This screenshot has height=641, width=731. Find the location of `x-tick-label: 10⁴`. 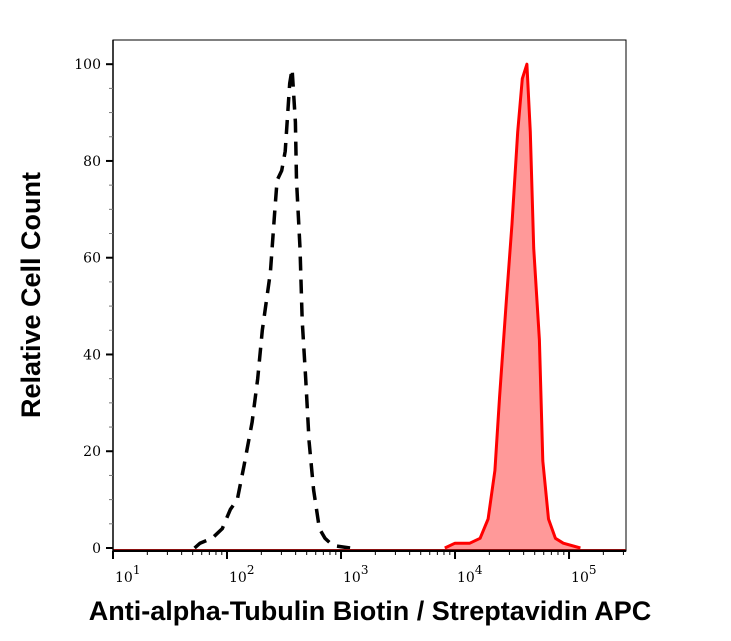

x-tick-label: 10⁴ is located at coordinates (470, 574).